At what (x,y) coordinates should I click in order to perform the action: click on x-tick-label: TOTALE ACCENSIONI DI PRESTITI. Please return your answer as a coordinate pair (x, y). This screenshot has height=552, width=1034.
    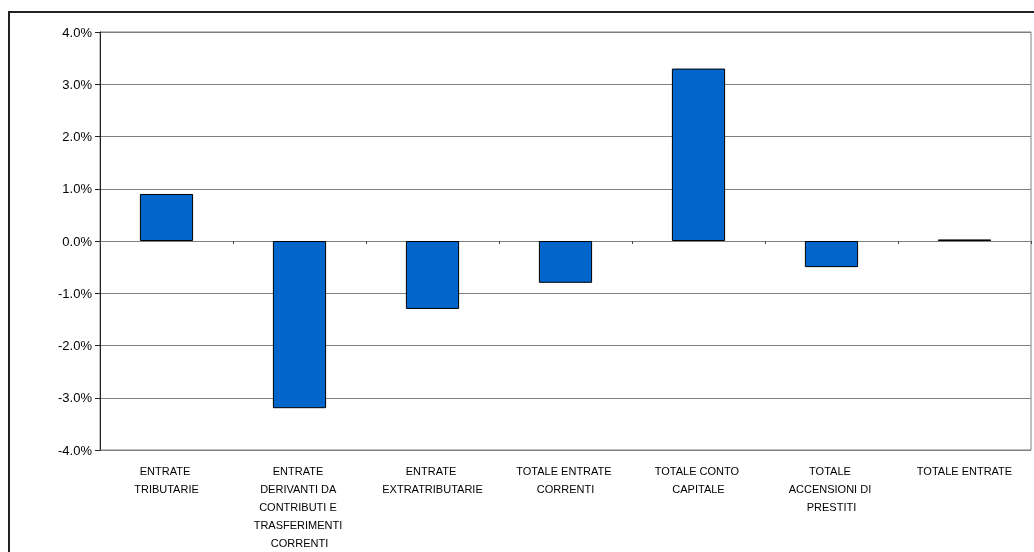
    Looking at the image, I should click on (831, 489).